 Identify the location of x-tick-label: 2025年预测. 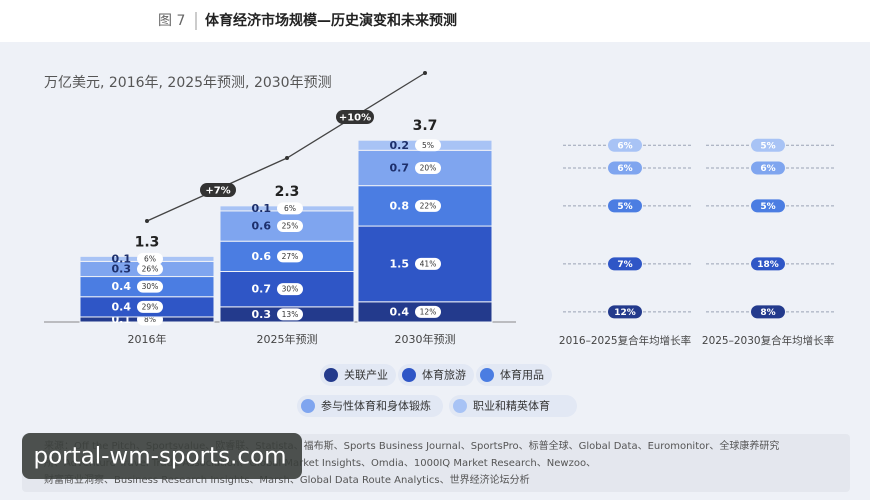
(287, 339).